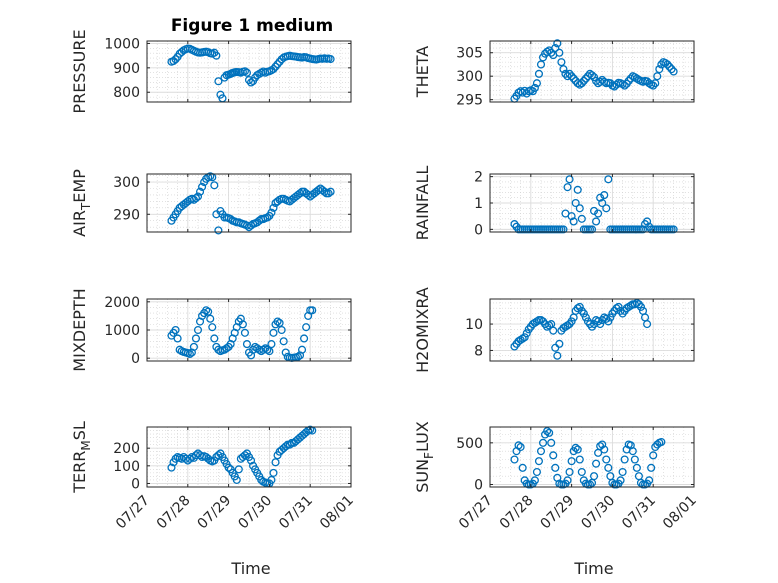  Describe the element at coordinates (252, 26) in the screenshot. I see `figure-title: Figure 1 medium` at that location.